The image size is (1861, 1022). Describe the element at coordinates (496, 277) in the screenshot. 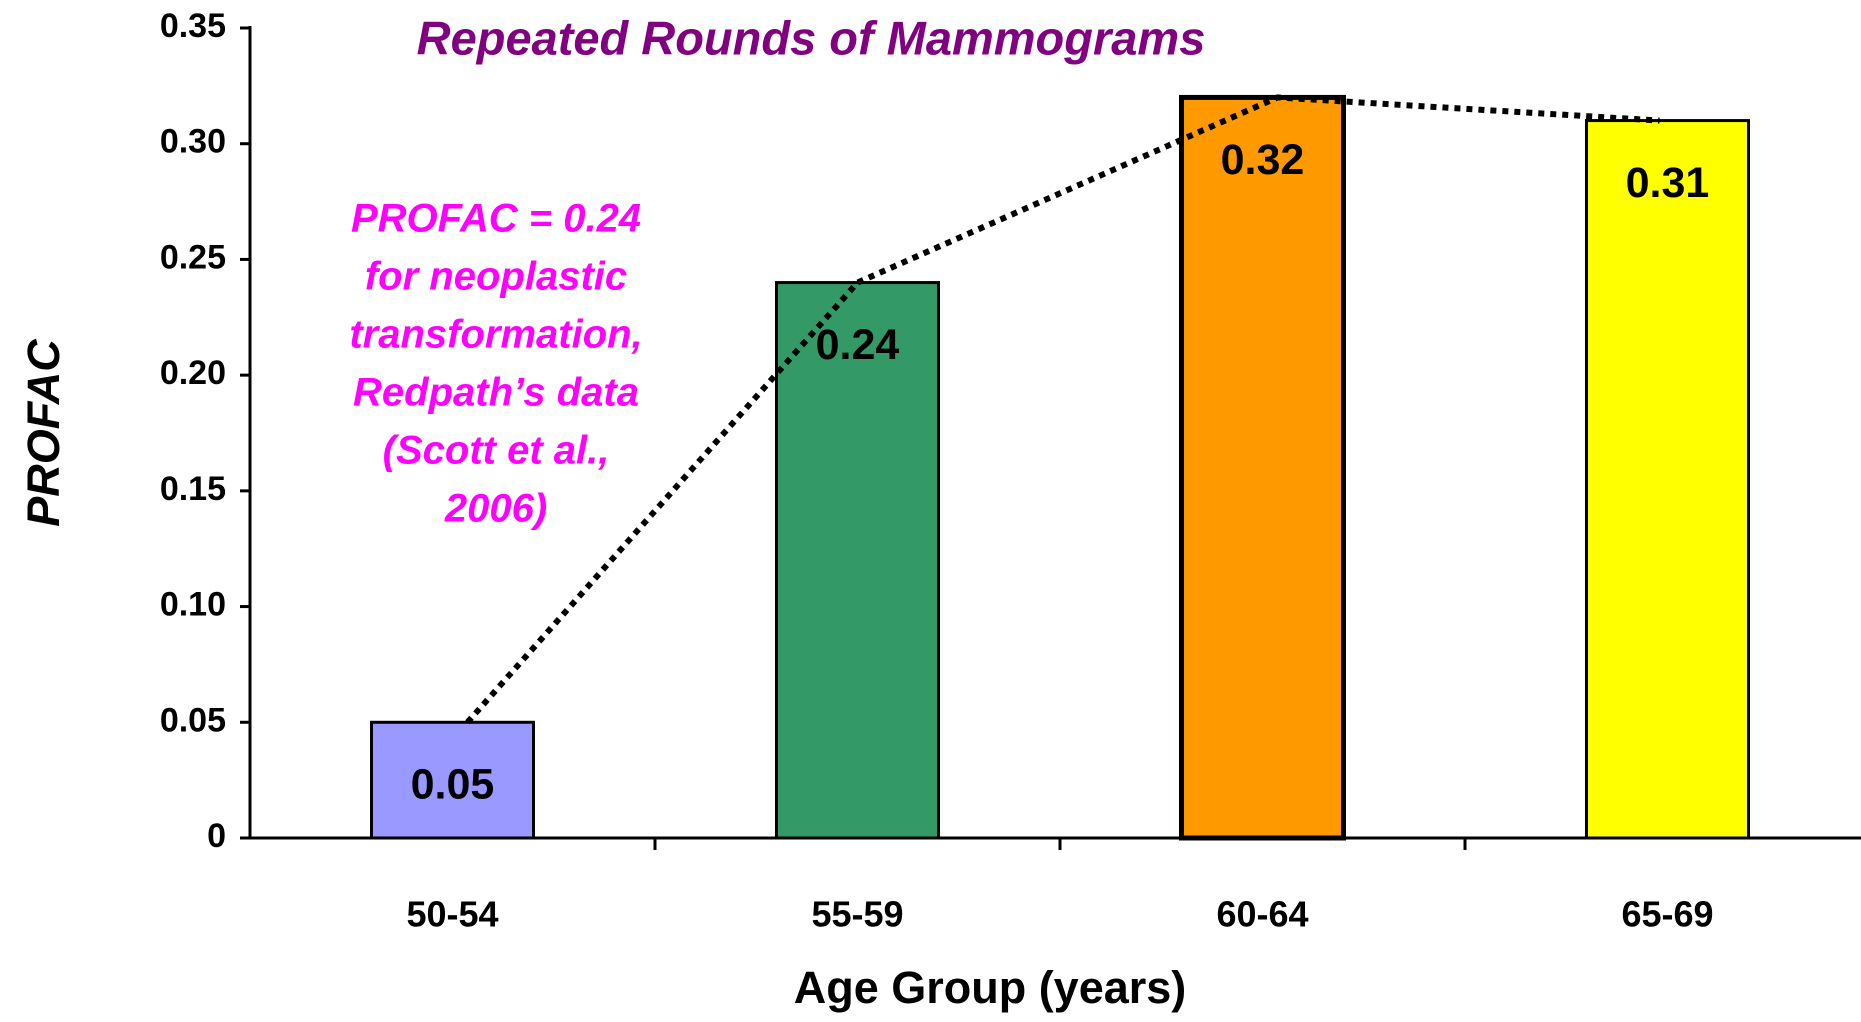

I see `annotation-line: for neoplastic` at that location.